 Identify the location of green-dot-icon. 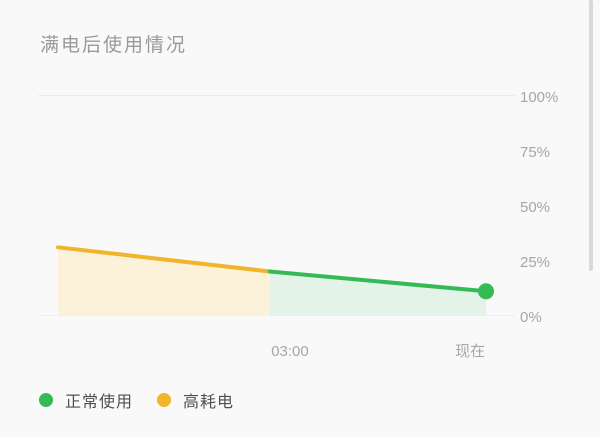
(46, 400).